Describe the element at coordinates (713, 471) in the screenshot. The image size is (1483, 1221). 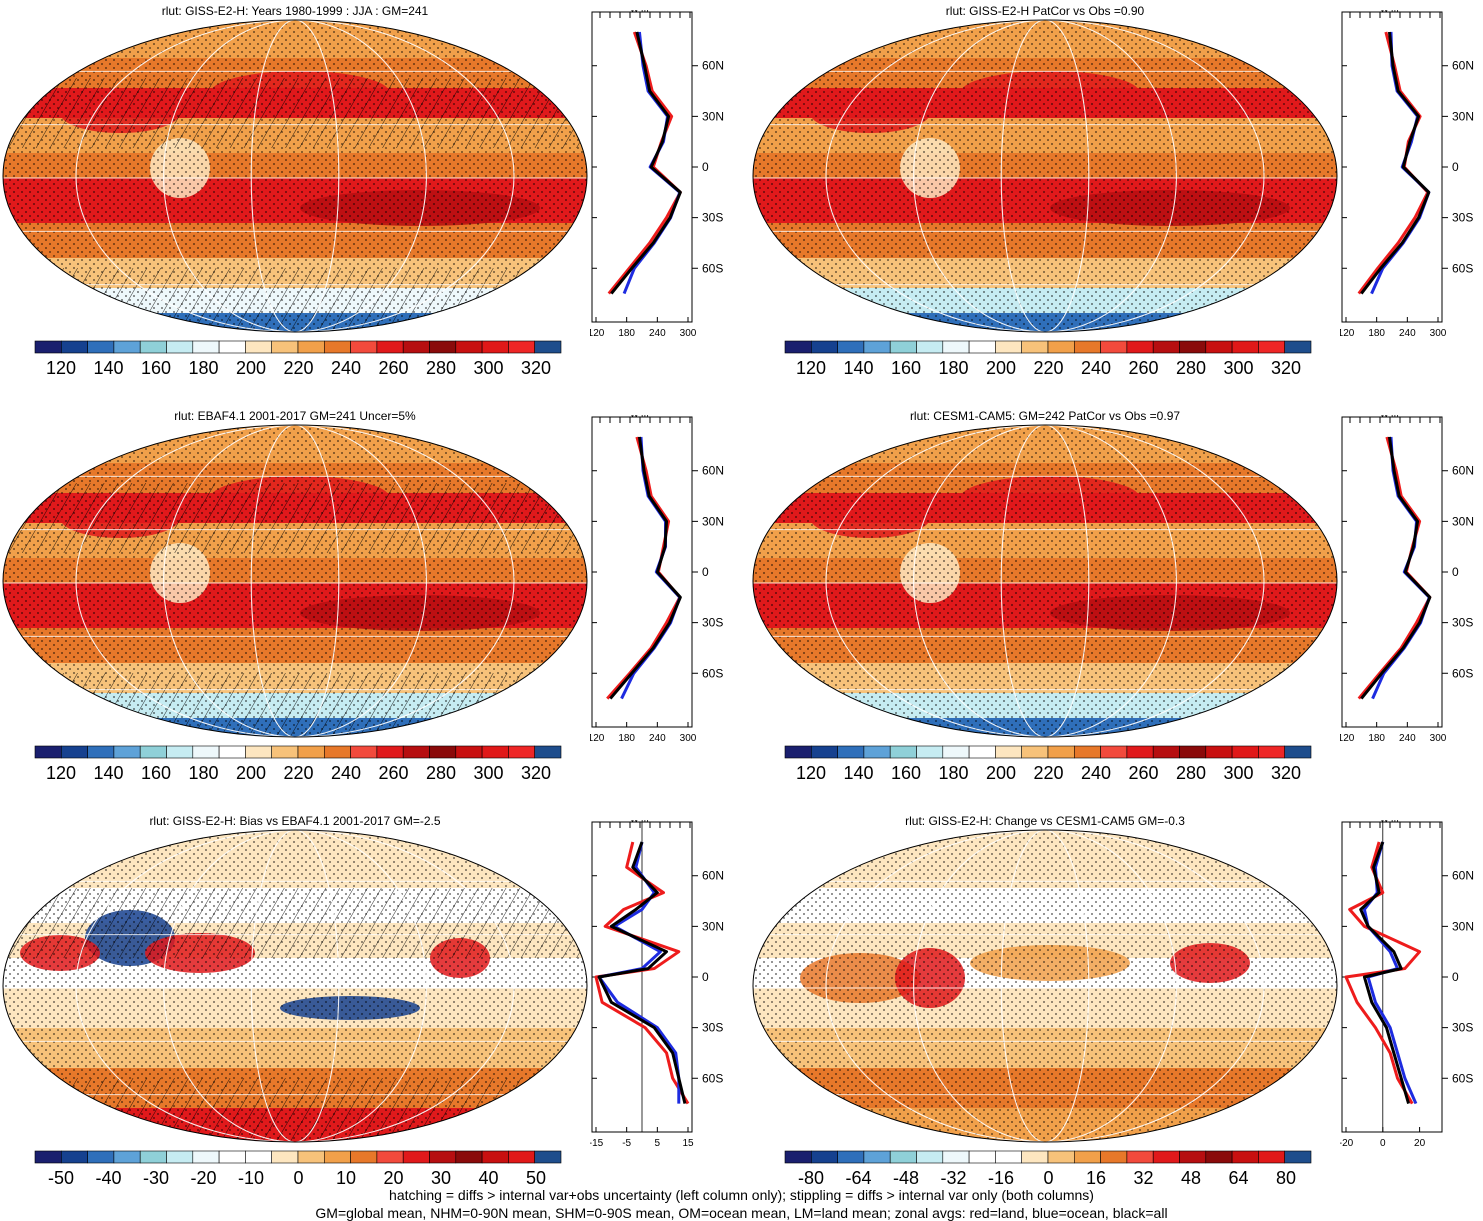
I see `latitude-tick-label: 60N` at that location.